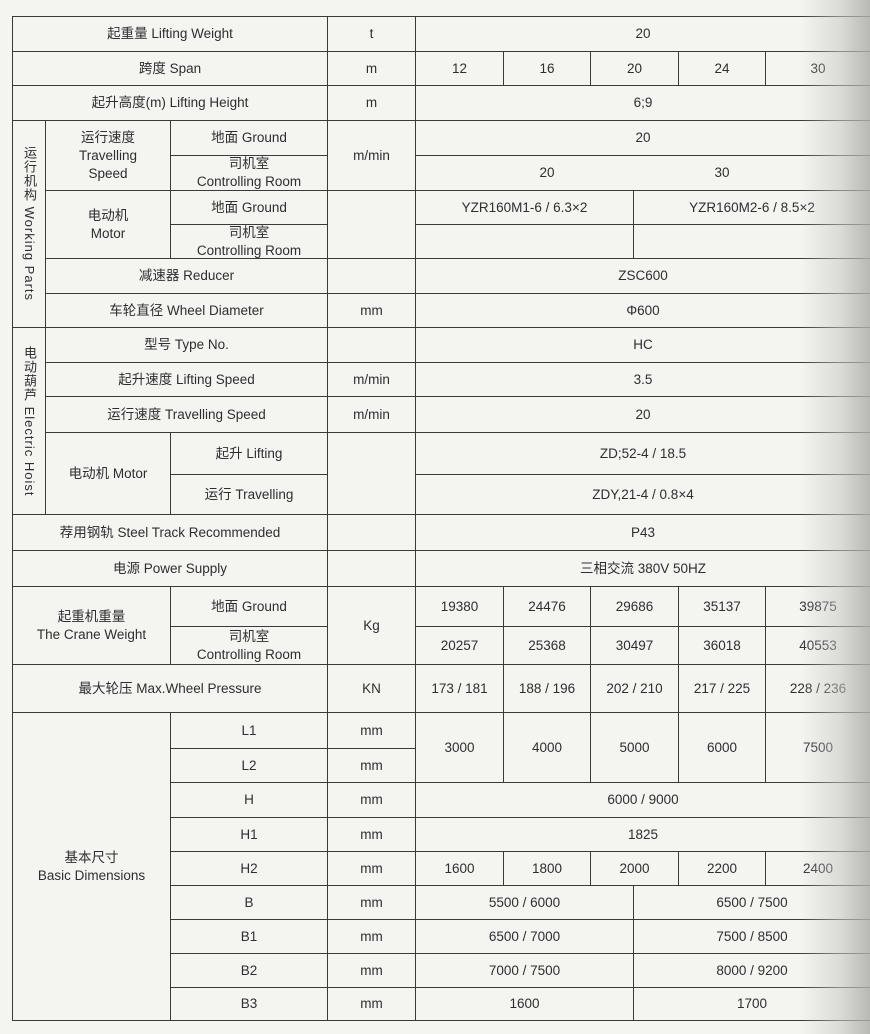  Describe the element at coordinates (91, 616) in the screenshot. I see `label-cn: 起重机重量` at that location.